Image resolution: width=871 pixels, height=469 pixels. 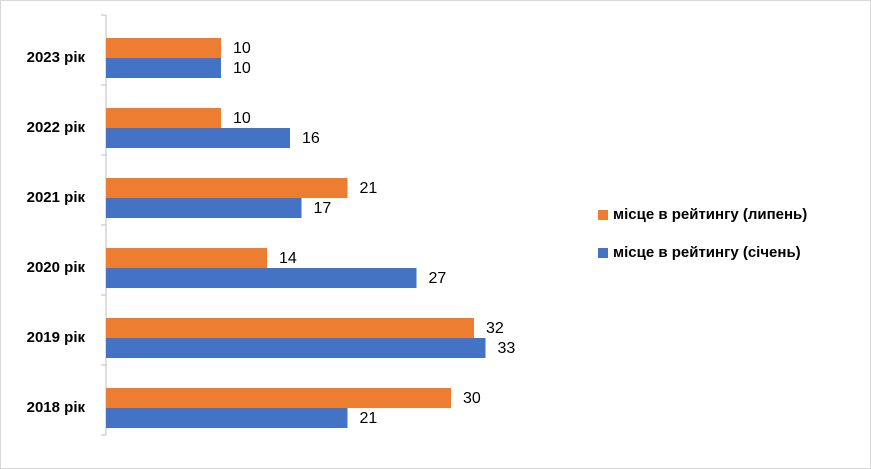 What do you see at coordinates (495, 328) in the screenshot?
I see `value-label: 32` at bounding box center [495, 328].